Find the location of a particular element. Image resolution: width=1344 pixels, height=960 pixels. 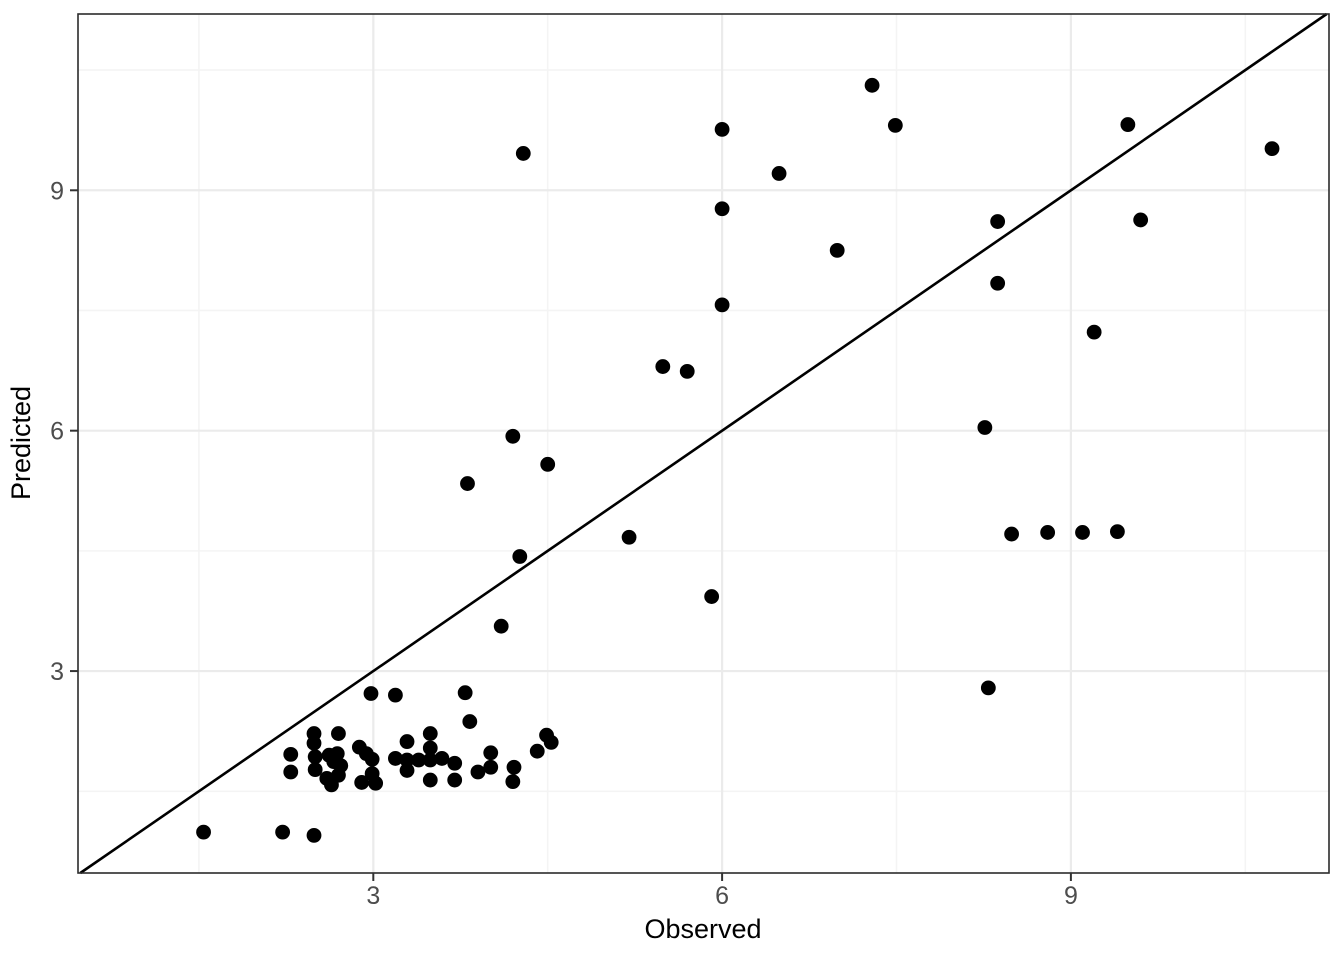

x-axis-title: Observed is located at coordinates (702, 929).